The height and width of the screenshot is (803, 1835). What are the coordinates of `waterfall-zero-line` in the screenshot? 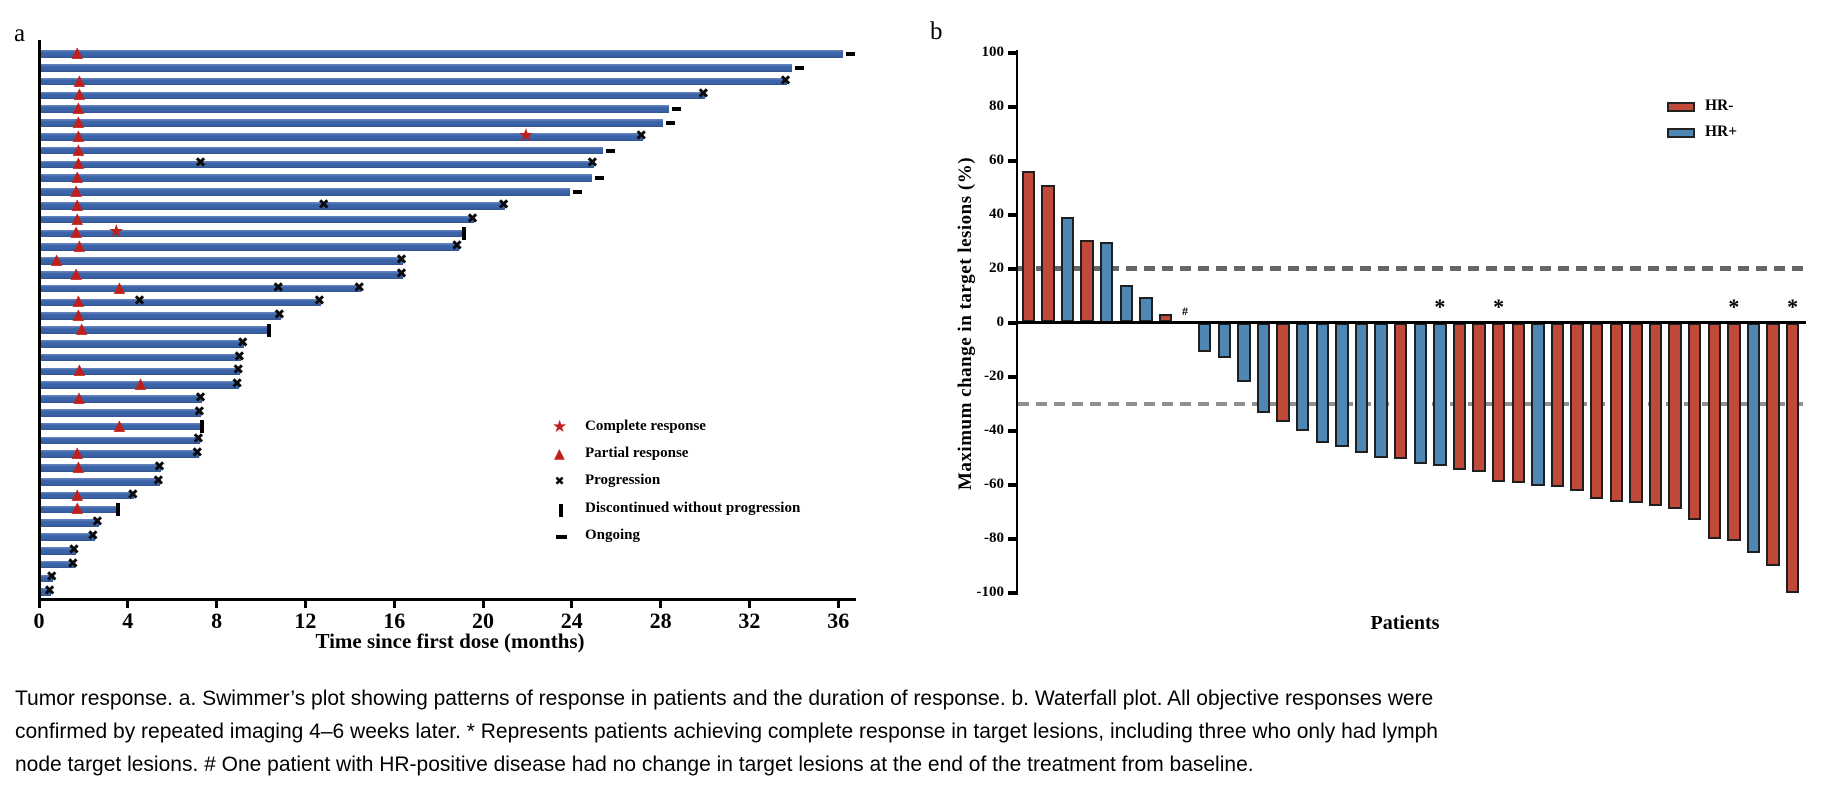 It's located at (1410, 322).